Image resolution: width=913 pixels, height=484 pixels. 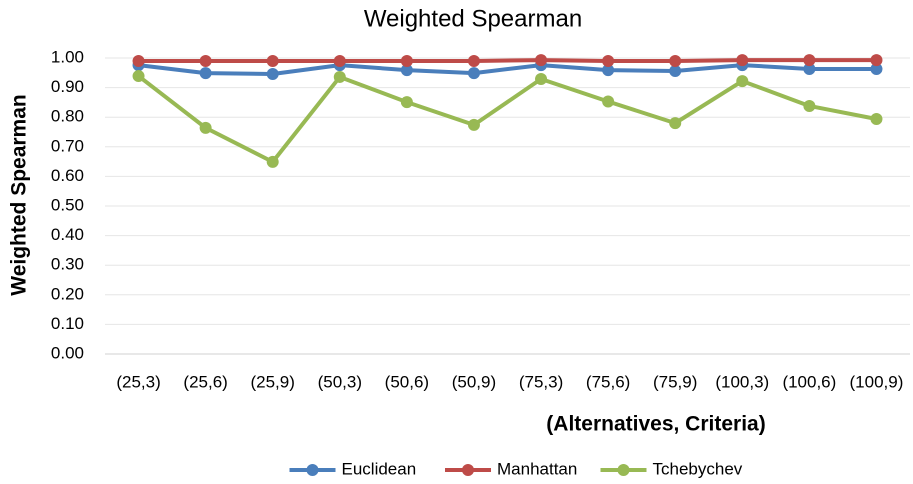 What do you see at coordinates (655, 424) in the screenshot?
I see `x-axis-title: (Alternatives, Criteria)` at bounding box center [655, 424].